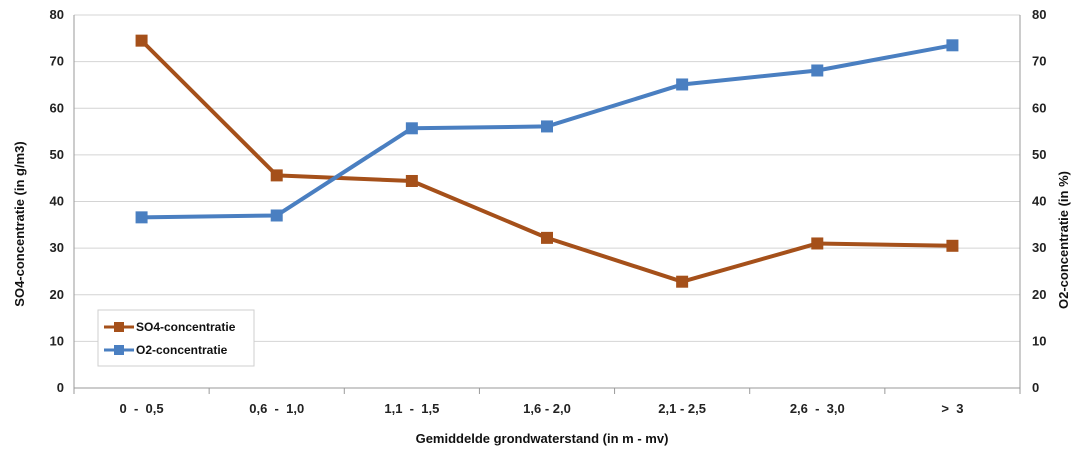 The height and width of the screenshot is (450, 1078). I want to click on legend-box, so click(176, 338).